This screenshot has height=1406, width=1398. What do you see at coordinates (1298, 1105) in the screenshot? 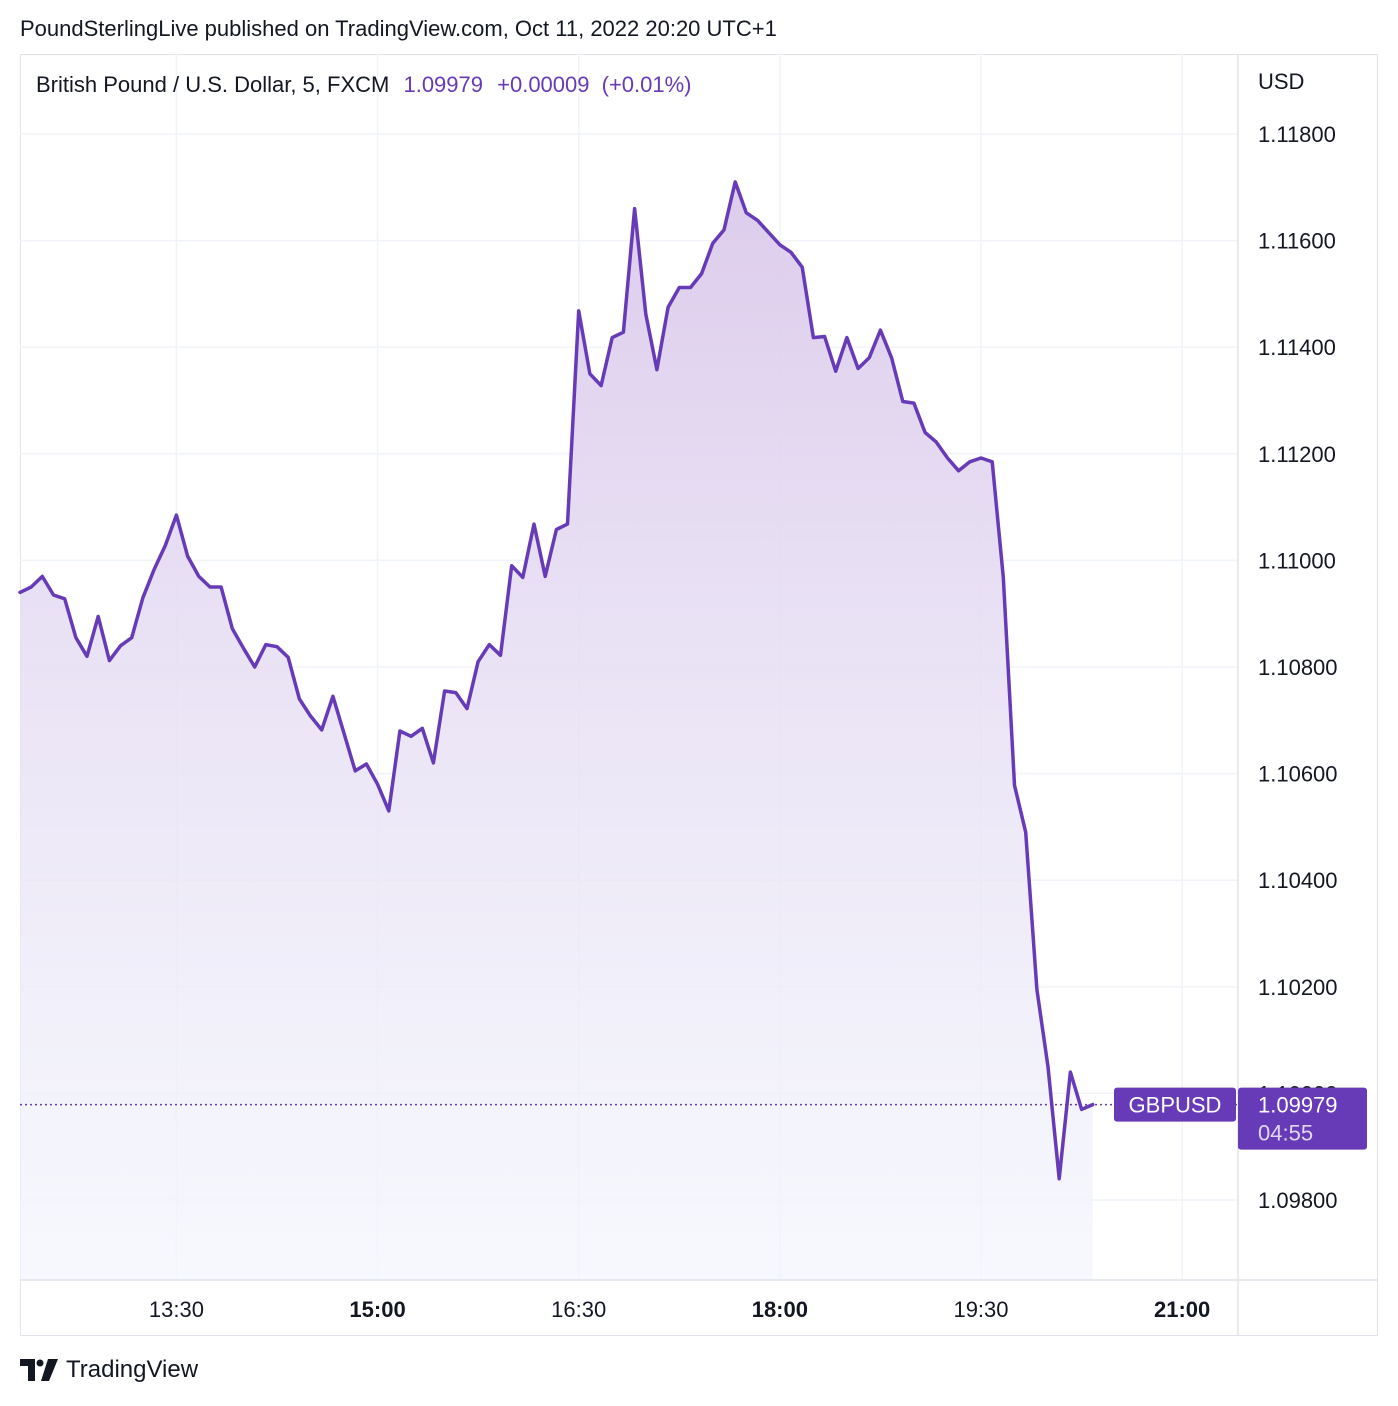
I see `price-badge-value: 1.09979` at bounding box center [1298, 1105].